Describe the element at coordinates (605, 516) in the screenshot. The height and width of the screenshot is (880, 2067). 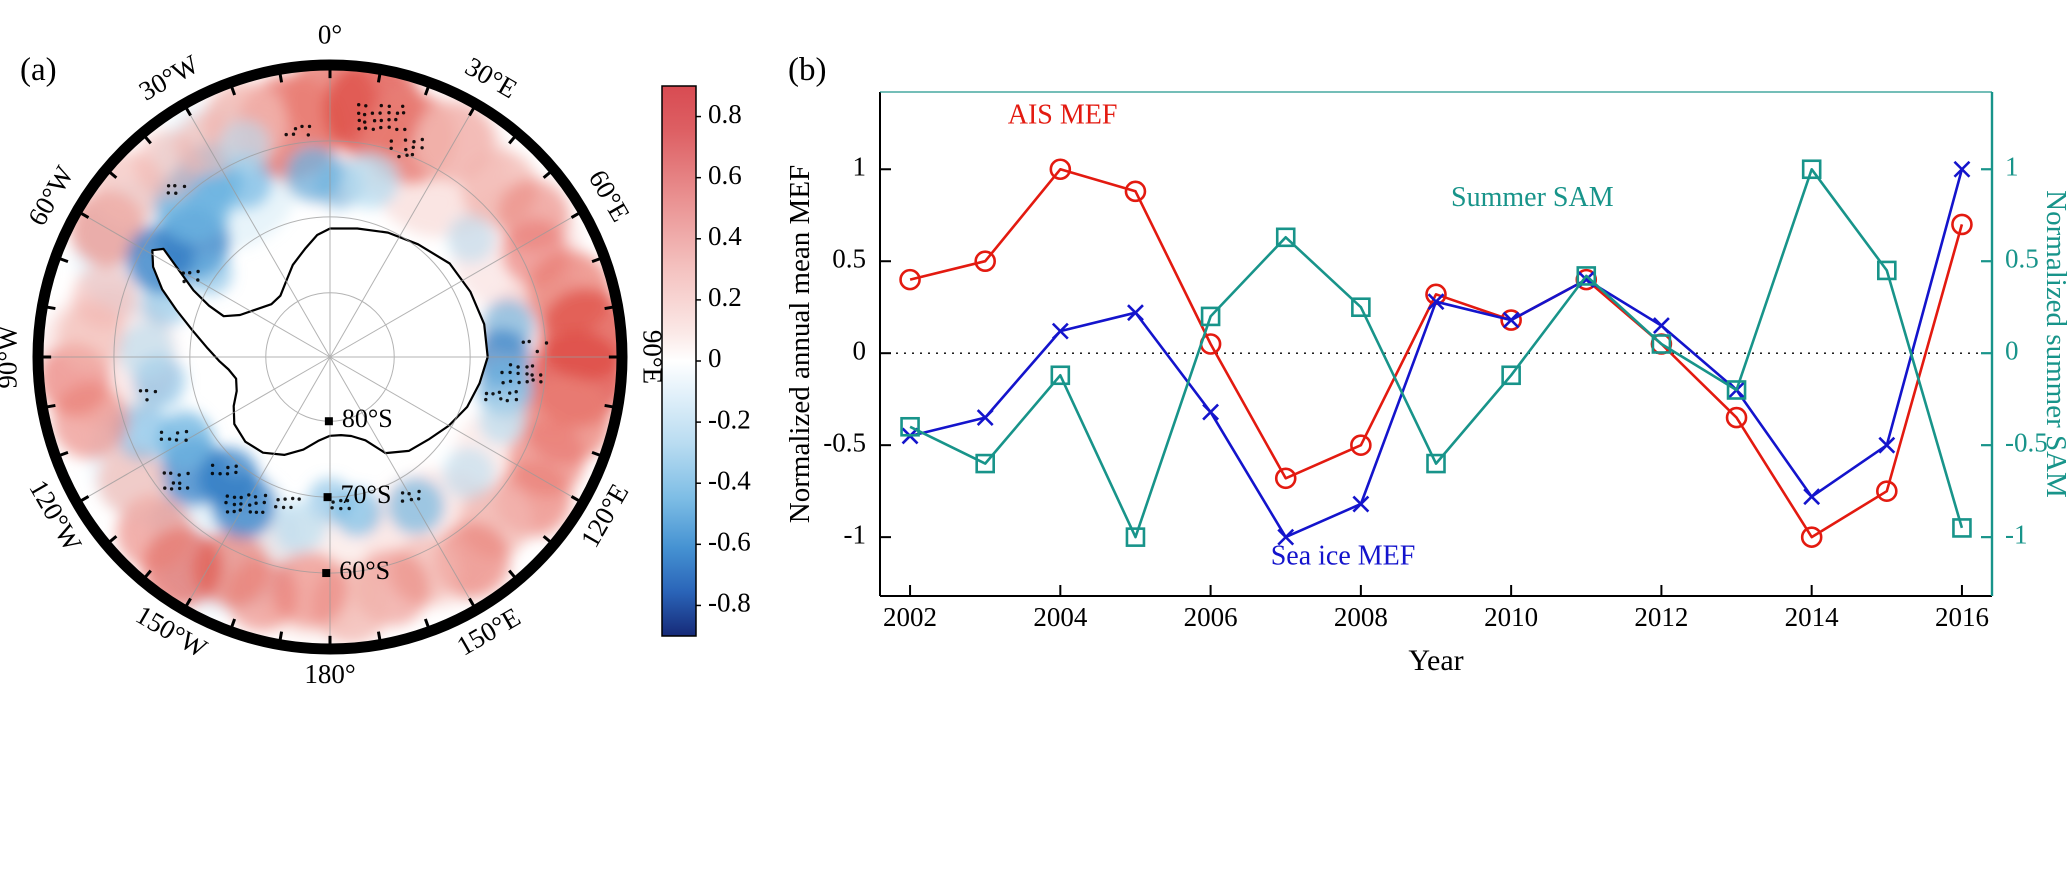
I see `longitude-label: 120°E` at that location.